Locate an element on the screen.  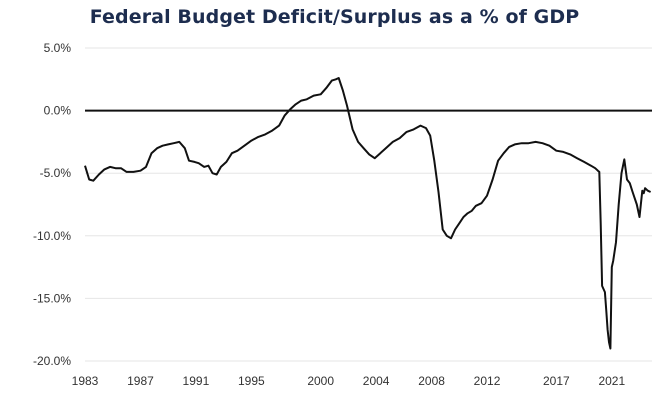
y-tick-label: -20.0% is located at coordinates (52, 361).